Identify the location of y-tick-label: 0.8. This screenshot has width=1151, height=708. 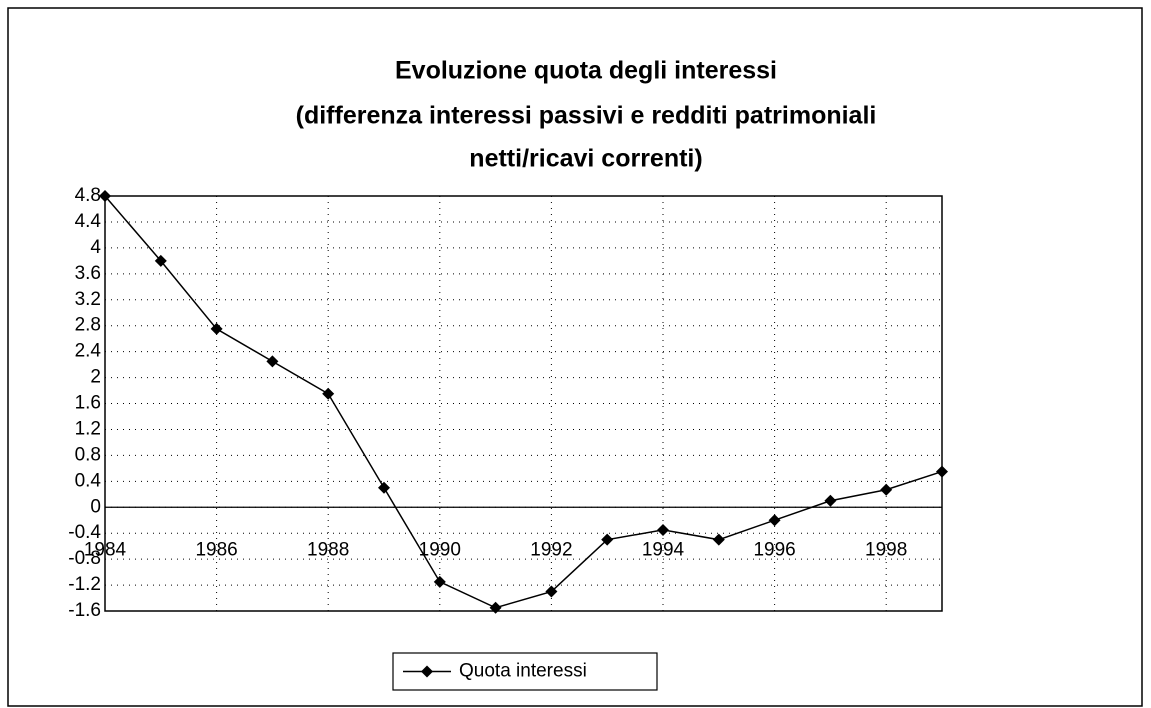
(88, 454).